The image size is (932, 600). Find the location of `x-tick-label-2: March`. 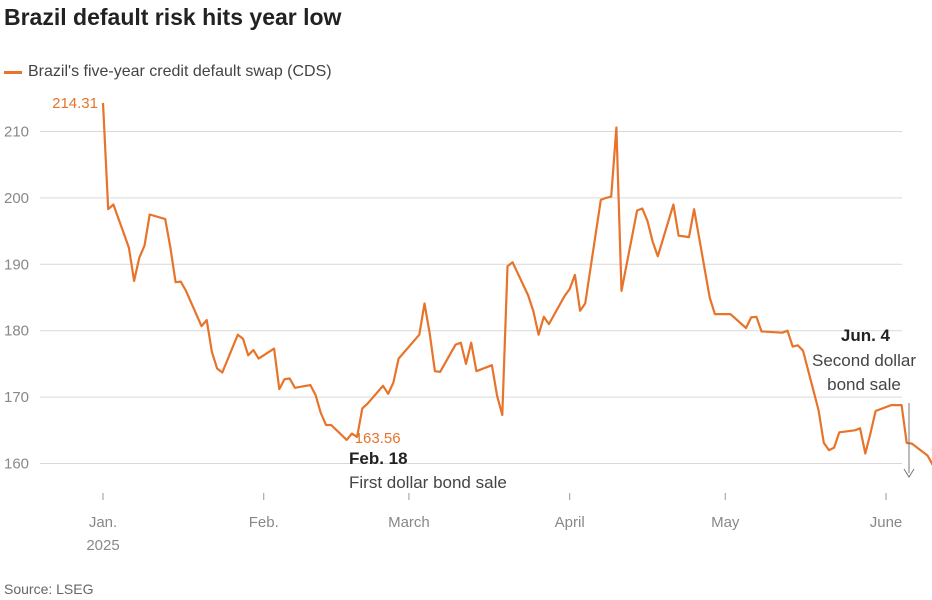

x-tick-label-2: March is located at coordinates (409, 522).